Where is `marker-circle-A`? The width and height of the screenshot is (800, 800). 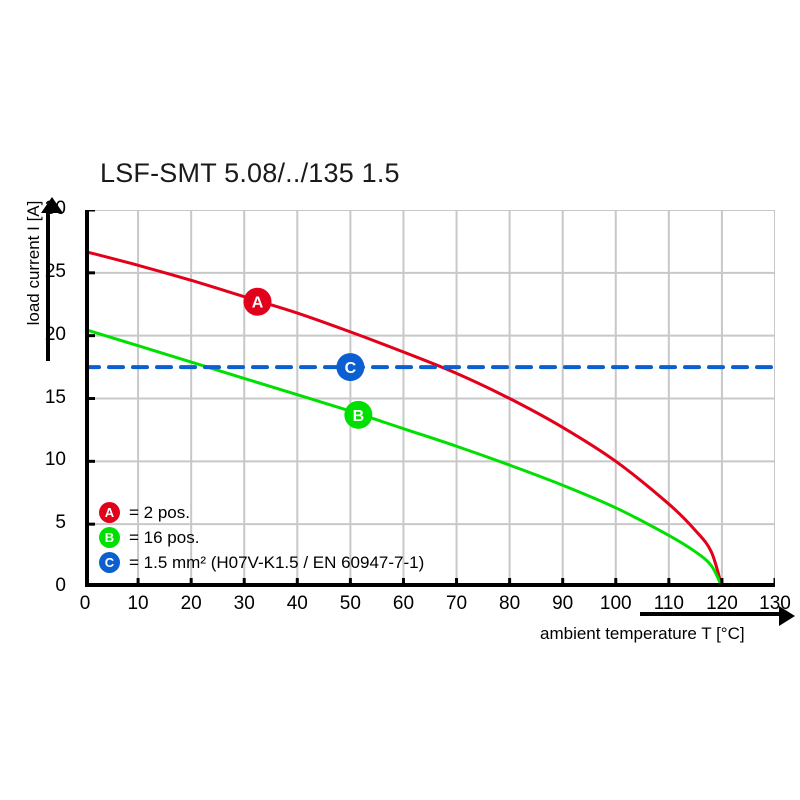 marker-circle-A is located at coordinates (257, 301).